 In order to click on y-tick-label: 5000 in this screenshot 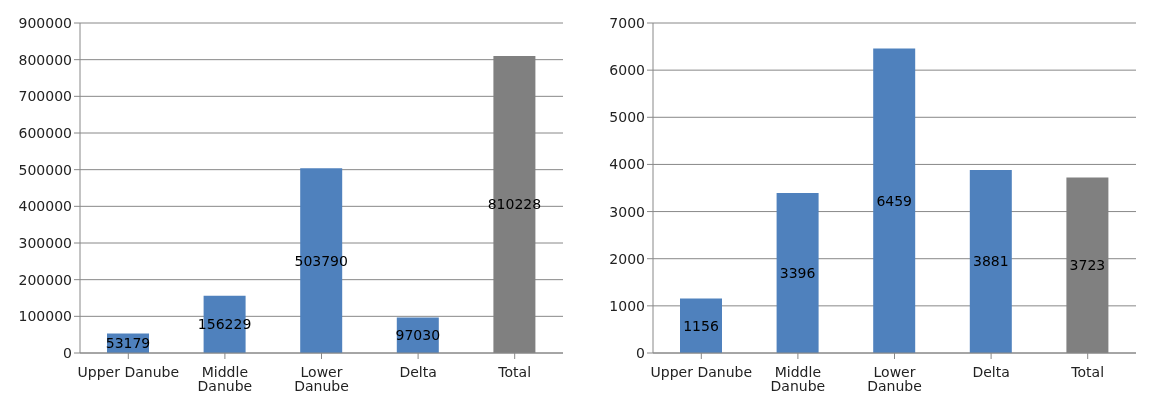, I will do `click(627, 117)`.